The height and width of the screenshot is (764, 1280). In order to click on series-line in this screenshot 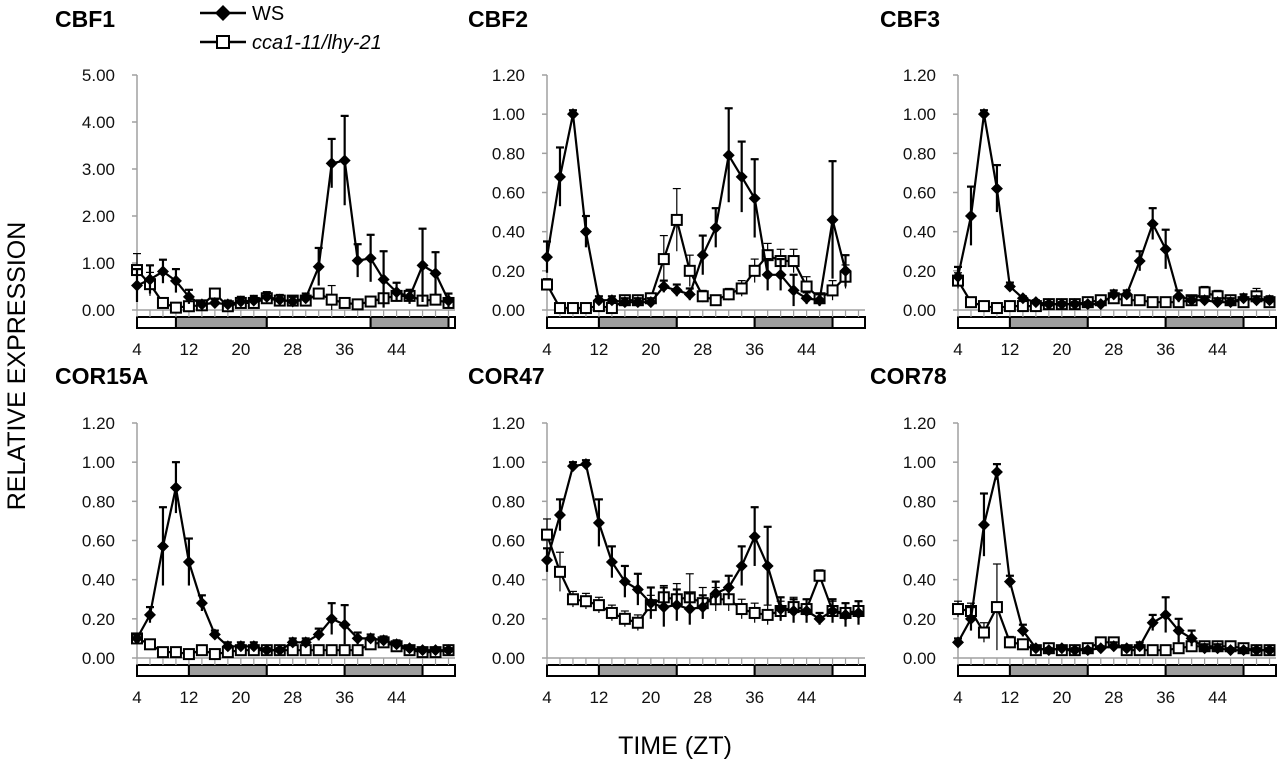, I will do `click(293, 232)`.